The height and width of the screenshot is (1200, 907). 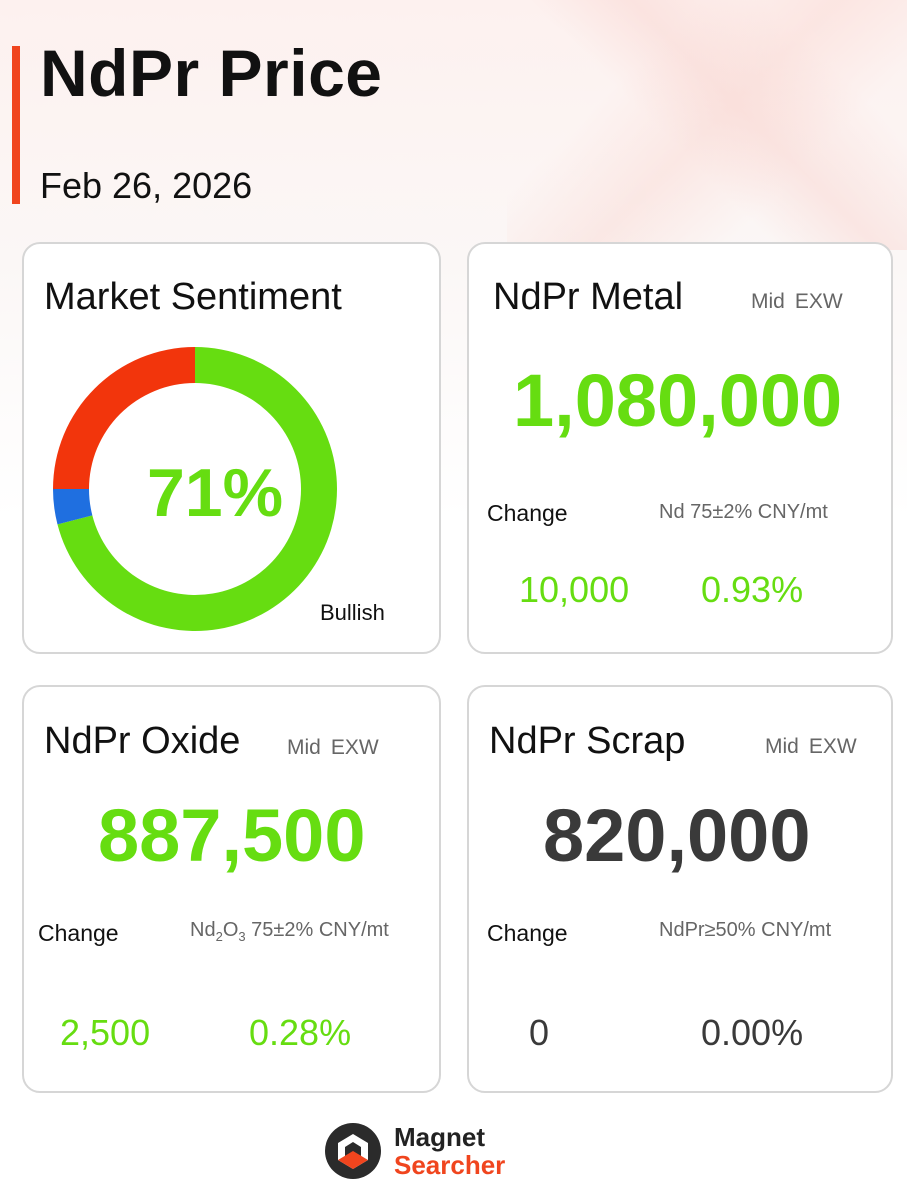 I want to click on scrap-price-basis: Mid EXW, so click(x=811, y=746).